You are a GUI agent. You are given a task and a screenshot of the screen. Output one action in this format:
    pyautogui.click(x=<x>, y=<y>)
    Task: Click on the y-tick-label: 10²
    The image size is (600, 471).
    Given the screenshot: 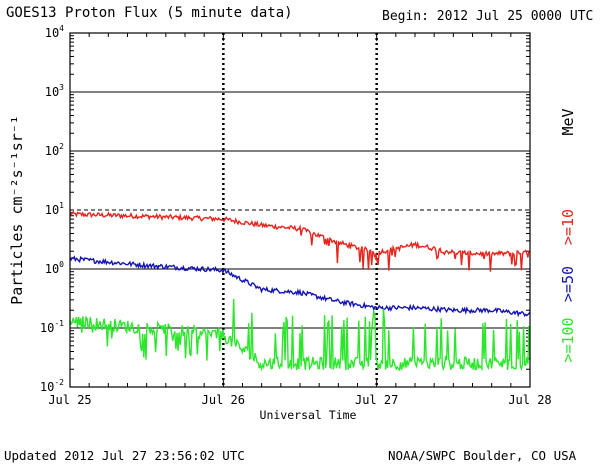 What is the action you would take?
    pyautogui.click(x=54, y=150)
    